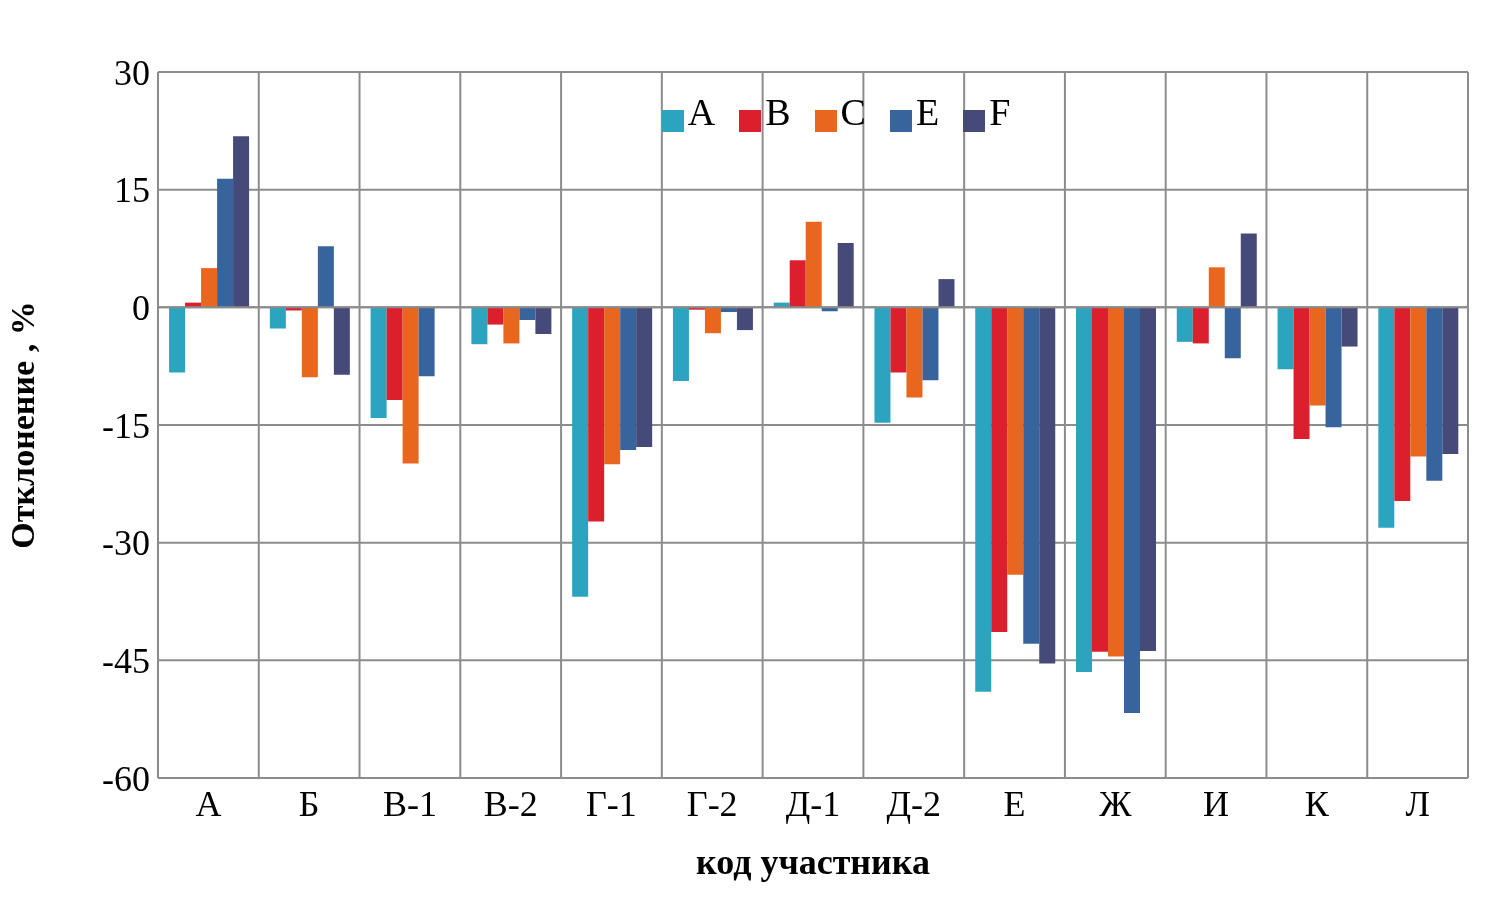  What do you see at coordinates (1014, 804) in the screenshot?
I see `x-tick-label: Е` at bounding box center [1014, 804].